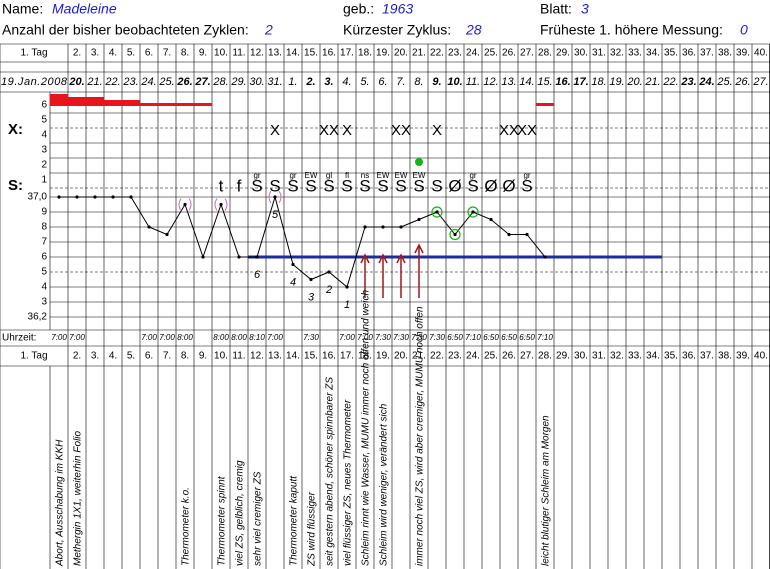 The height and width of the screenshot is (569, 770). I want to click on day-number: 18., so click(365, 356).